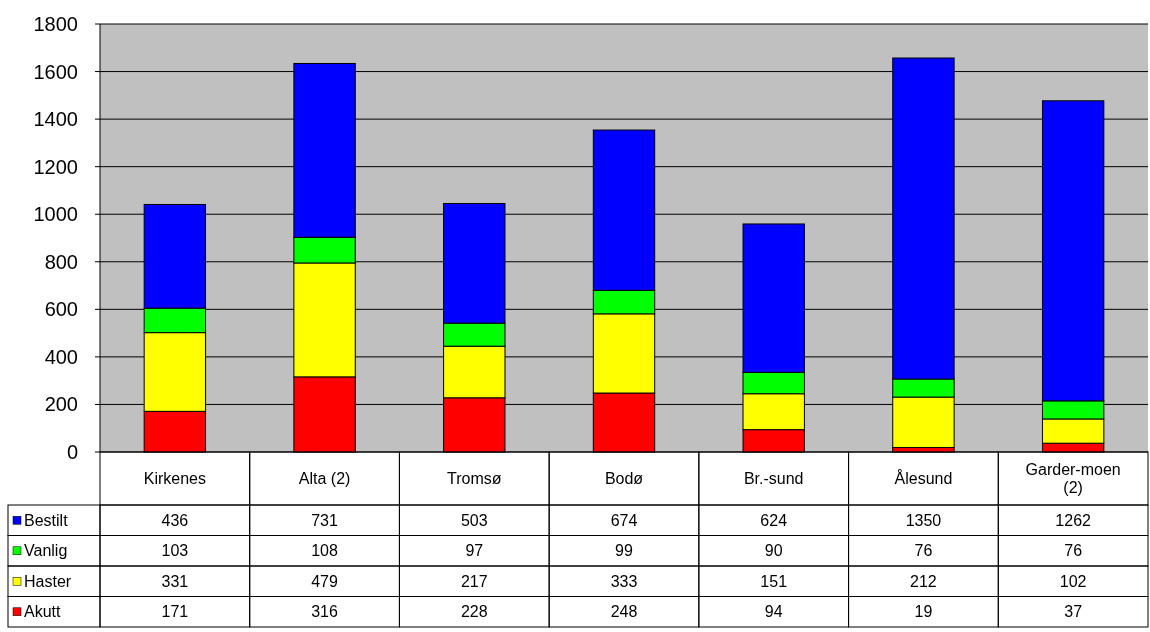  What do you see at coordinates (174, 479) in the screenshot?
I see `x-tick-label: Kirkenes` at bounding box center [174, 479].